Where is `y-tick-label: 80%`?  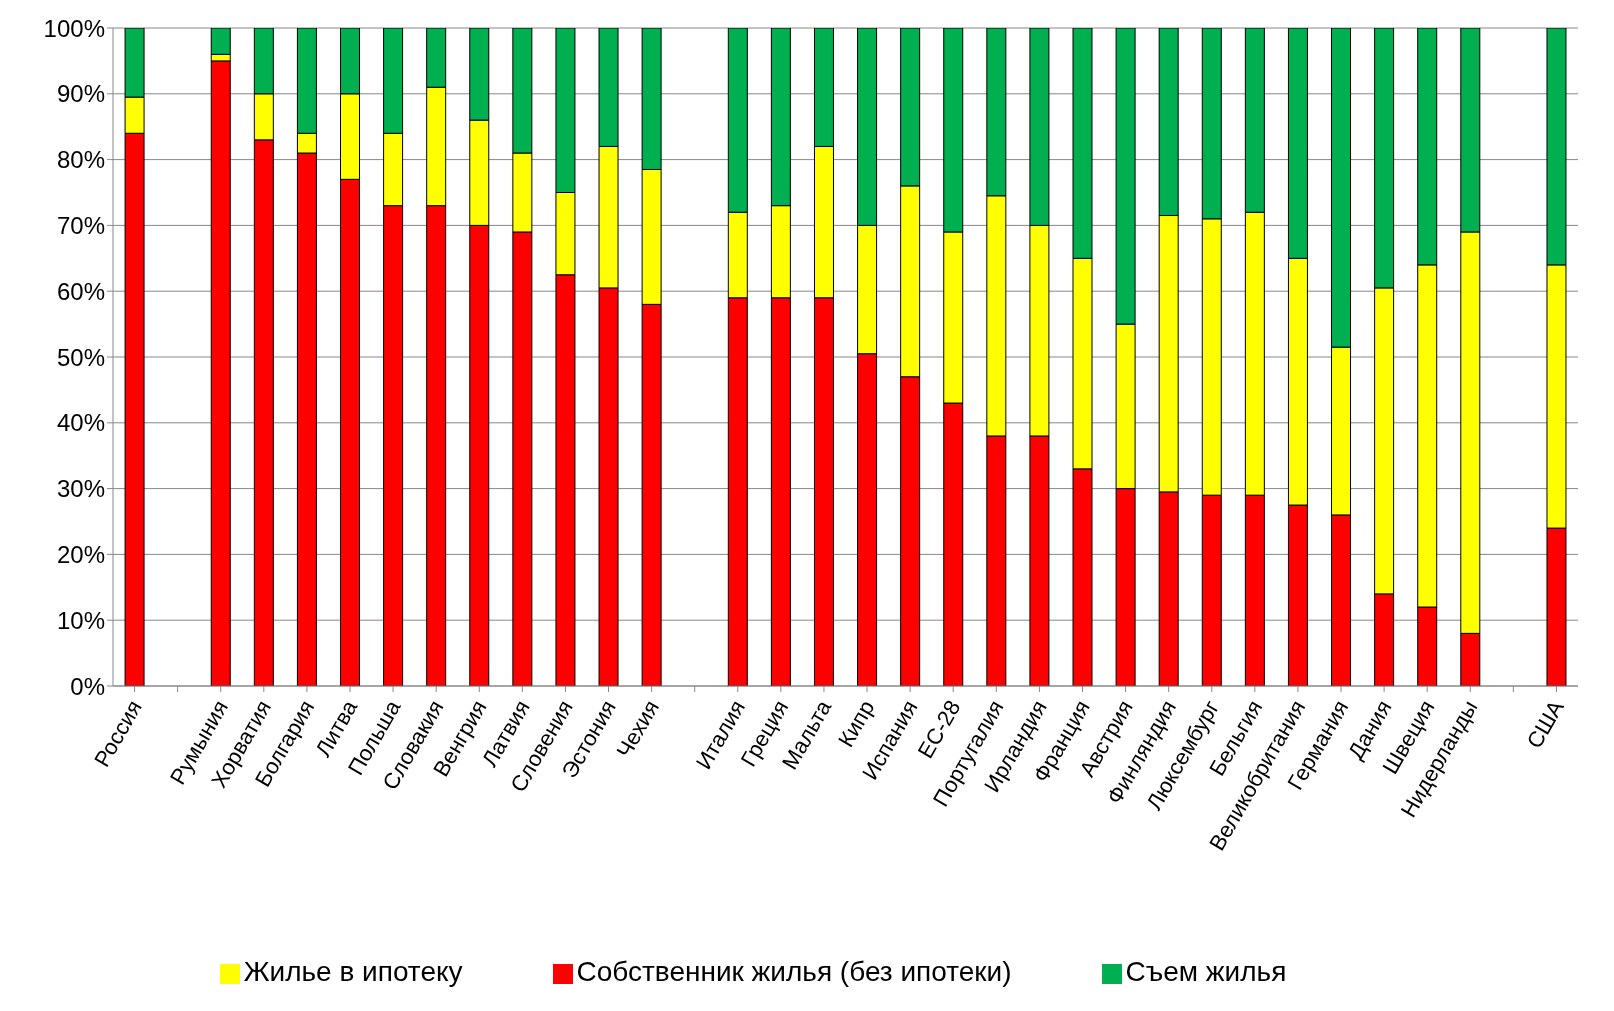
y-tick-label: 80% is located at coordinates (80, 160).